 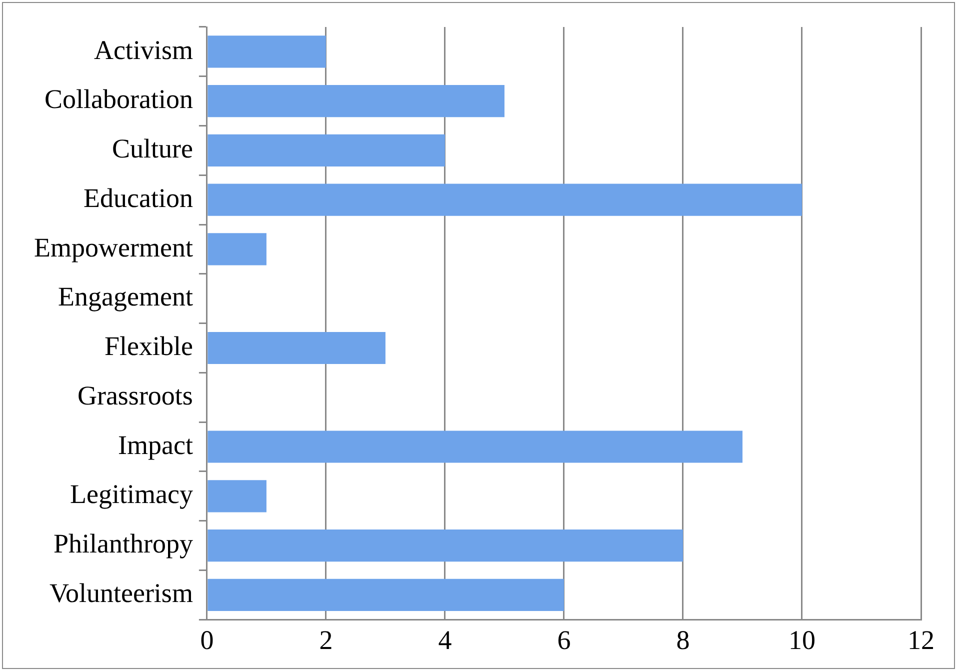 I want to click on y-tick-label: Culture, so click(x=152, y=149).